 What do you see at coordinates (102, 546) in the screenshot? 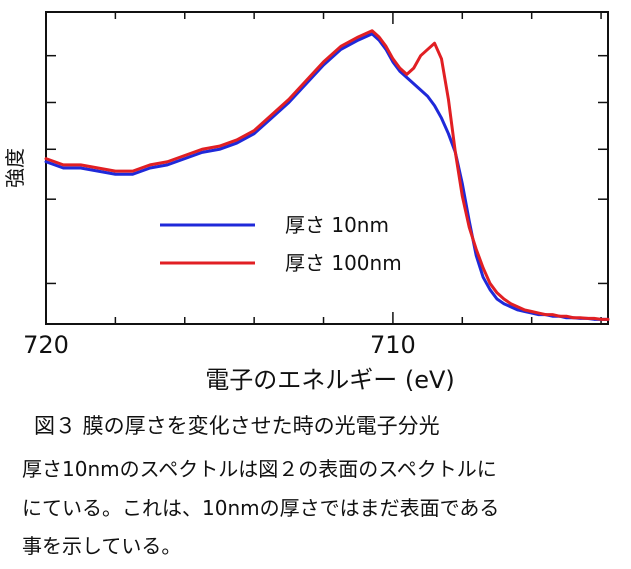
I see `caption-line-3: 事を示している。` at bounding box center [102, 546].